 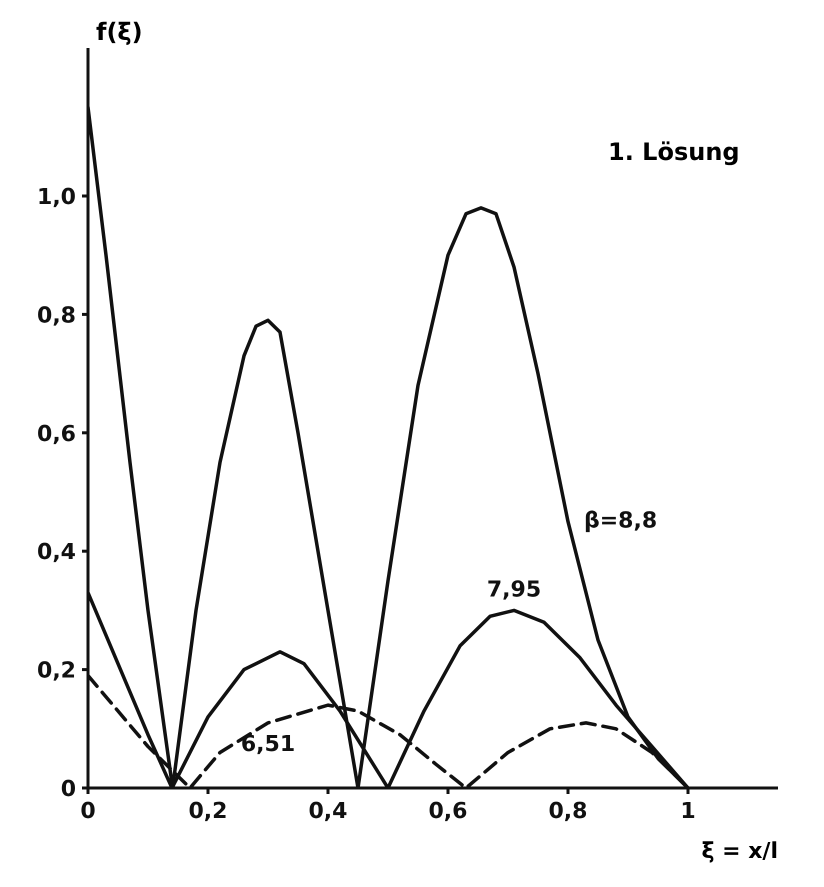 I want to click on series-label: β=8,8, so click(x=621, y=521).